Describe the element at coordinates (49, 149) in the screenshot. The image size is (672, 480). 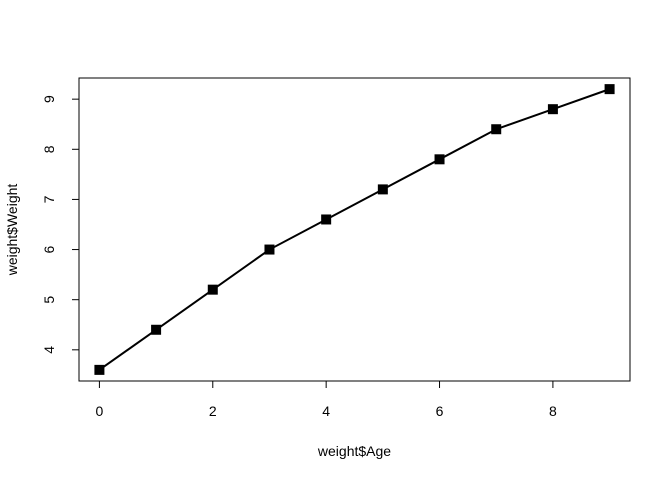
I see `y-tick-label: 8` at that location.